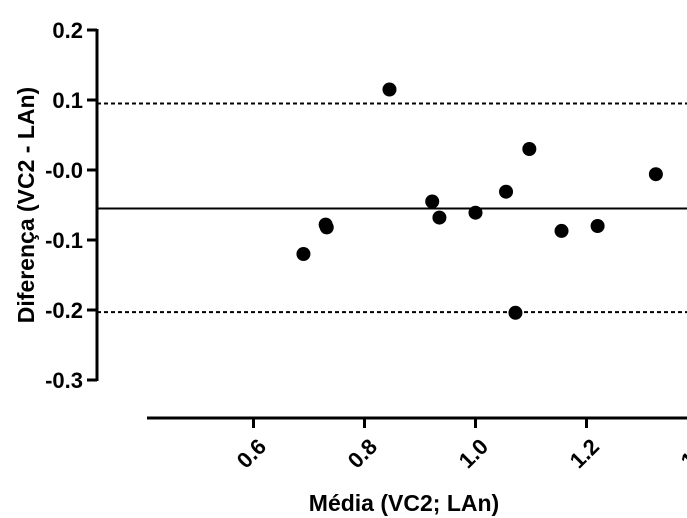  I want to click on x-tick-label: 1.4, so click(681, 453).